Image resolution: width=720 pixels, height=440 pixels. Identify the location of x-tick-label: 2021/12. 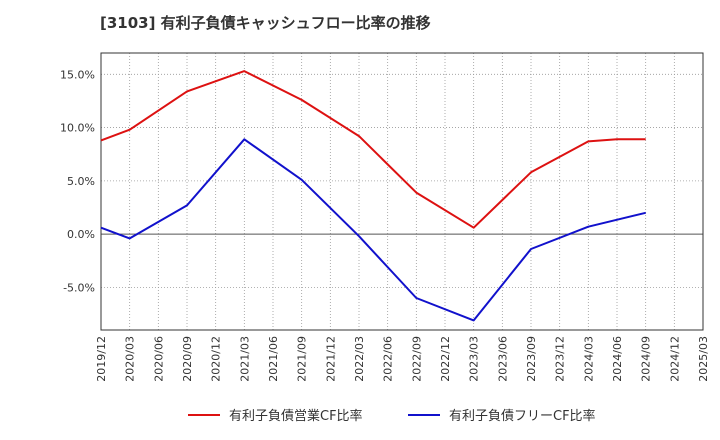
(330, 359).